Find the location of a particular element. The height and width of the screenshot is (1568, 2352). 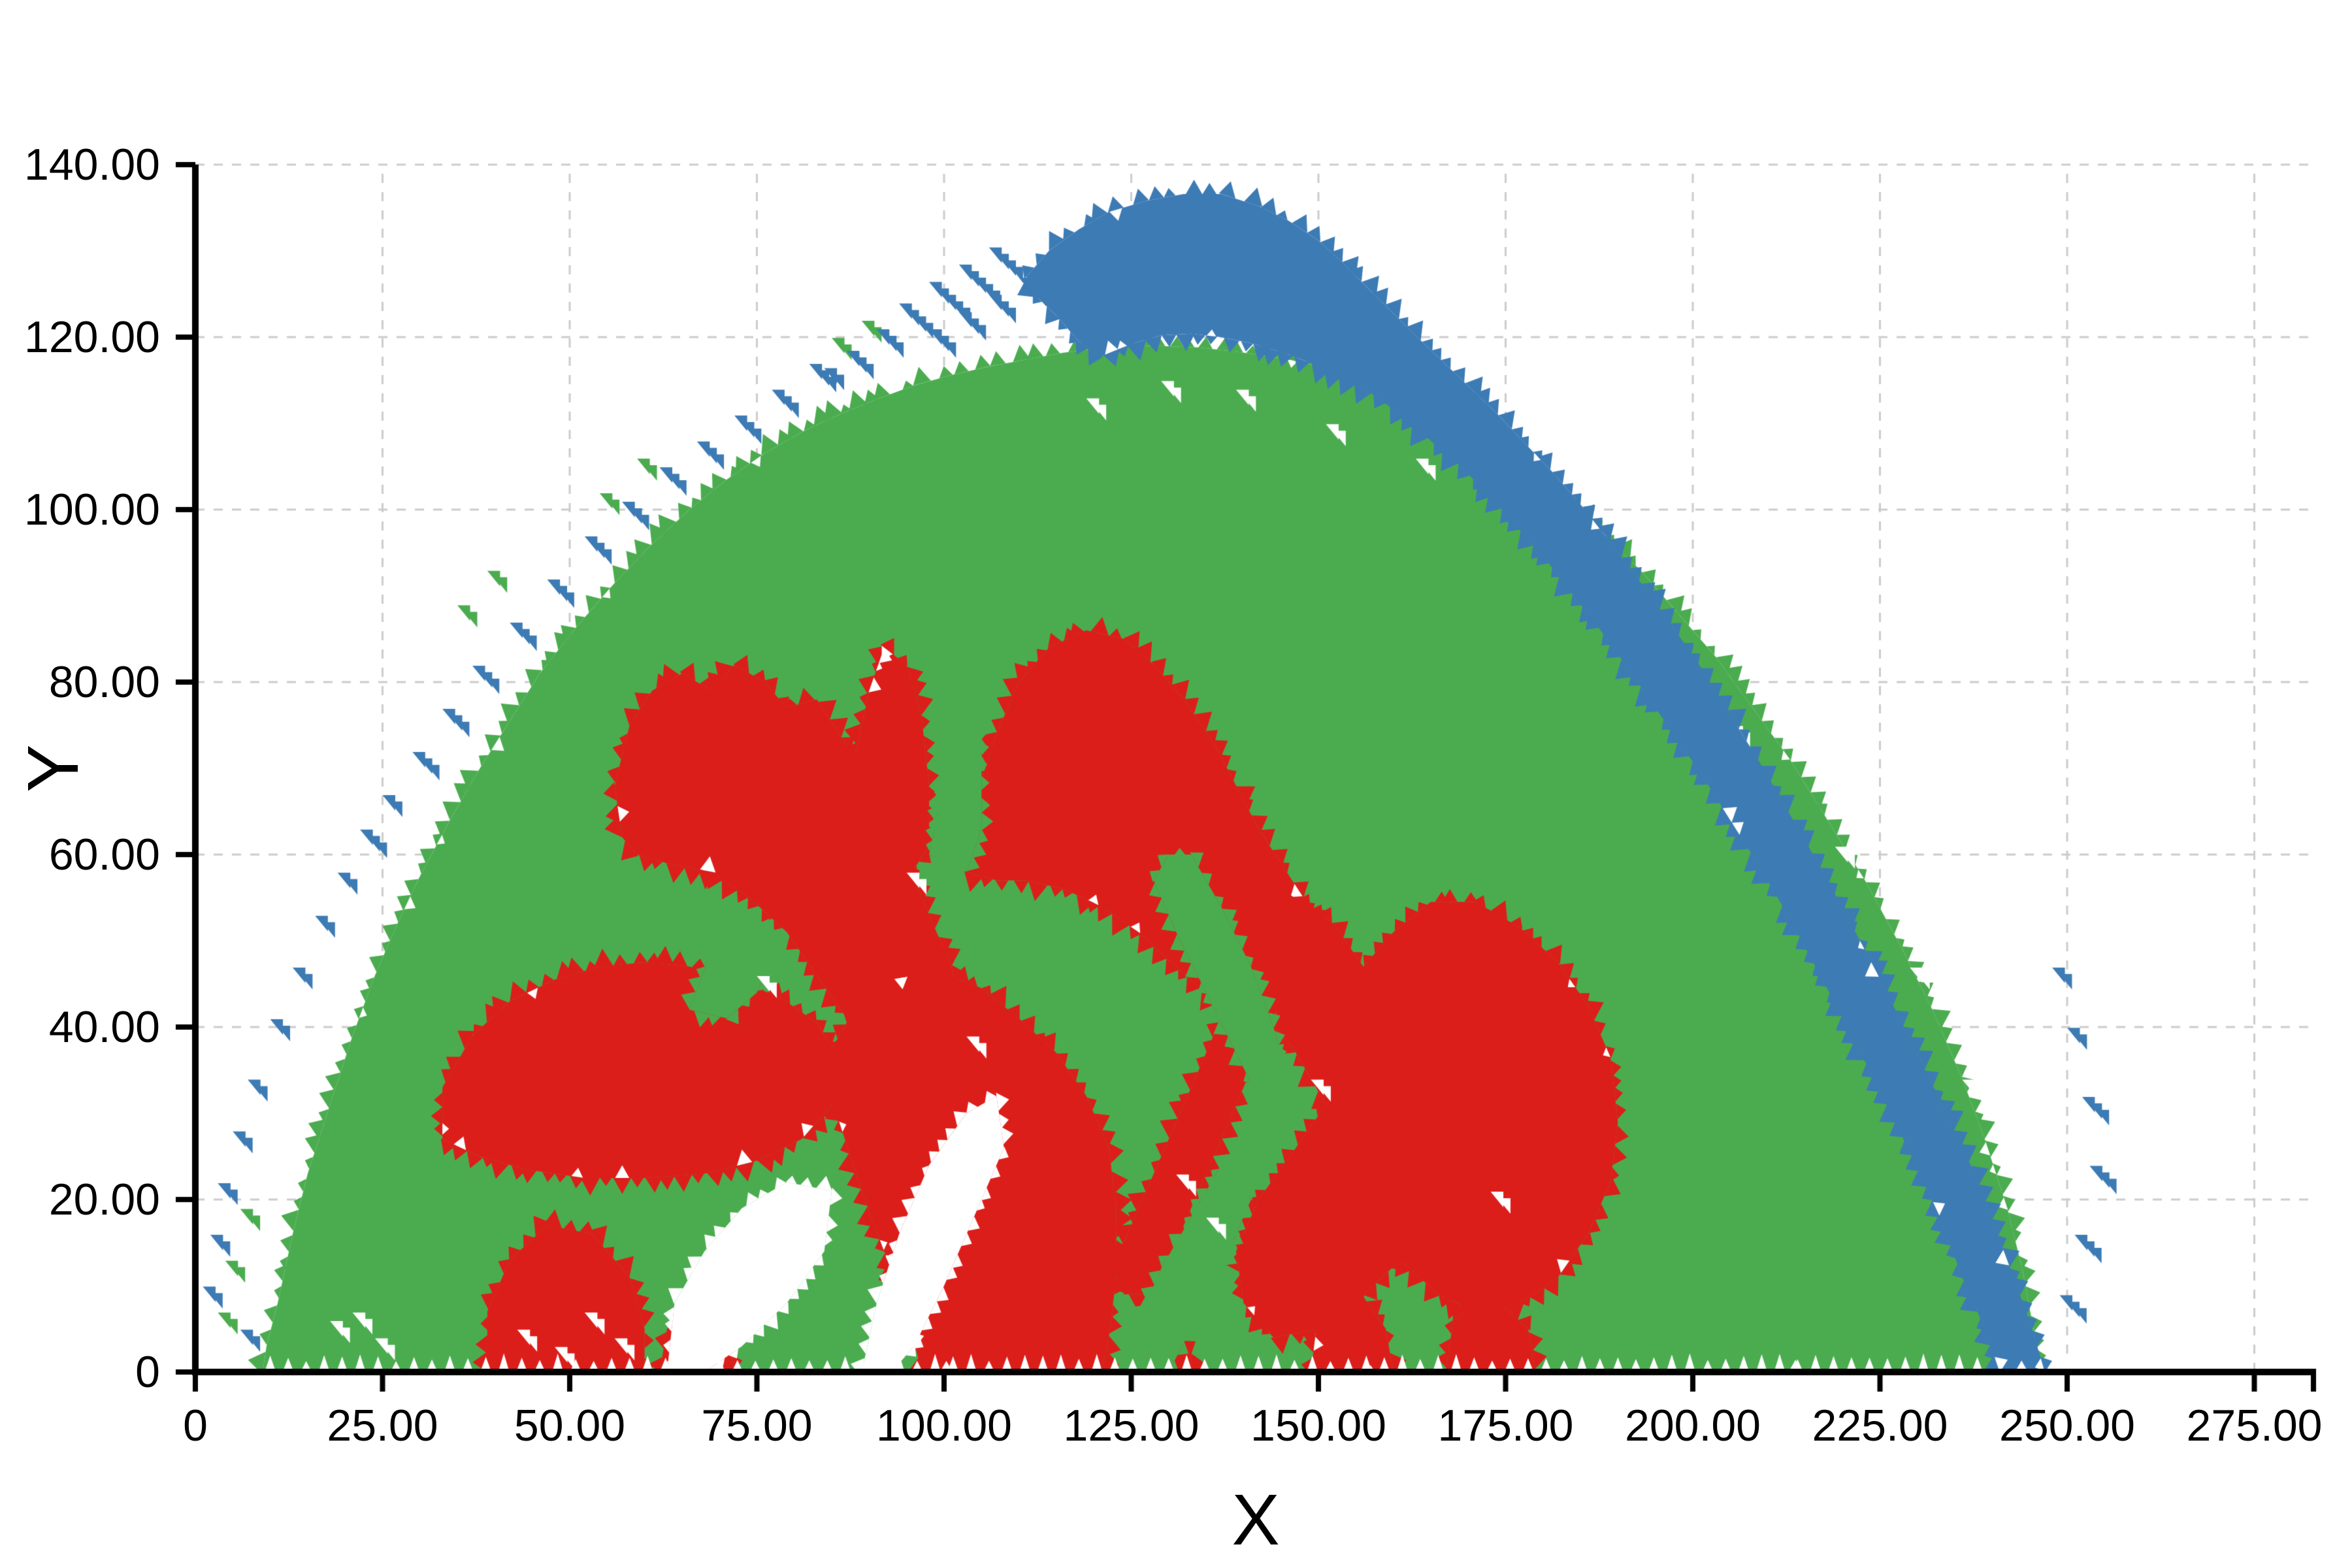

x-tick-label: 175.00 is located at coordinates (1505, 1425).